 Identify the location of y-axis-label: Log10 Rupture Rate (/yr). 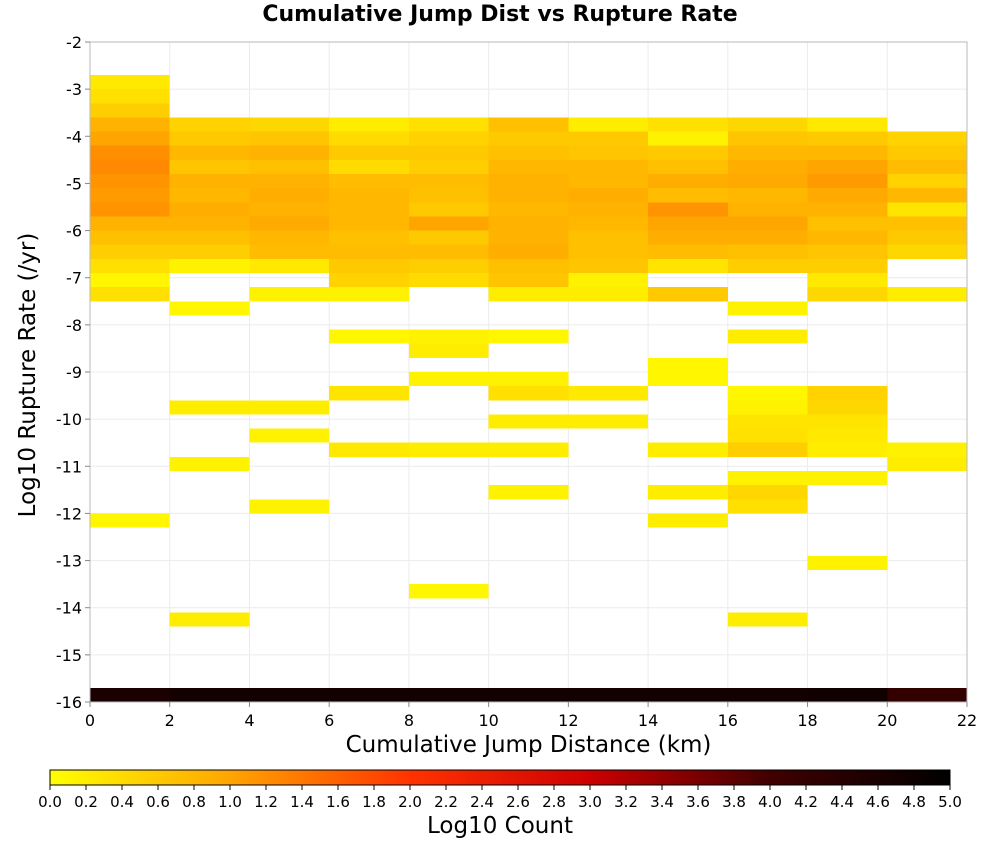
(28, 375).